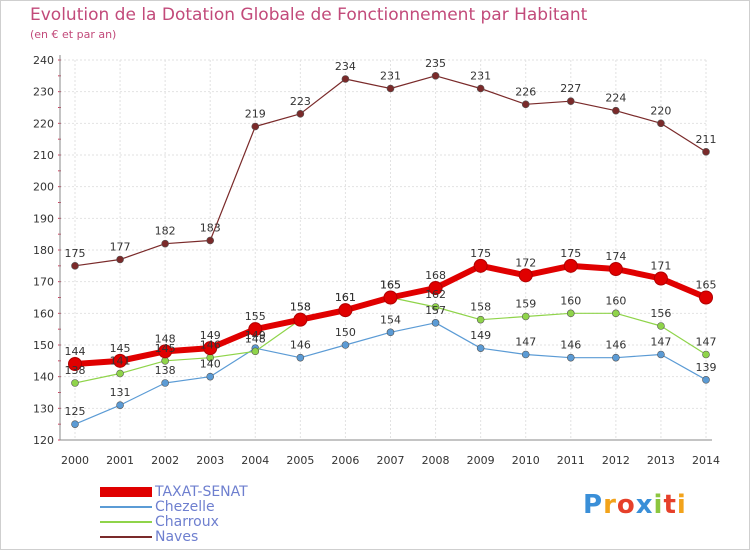 The width and height of the screenshot is (750, 550). What do you see at coordinates (43, 408) in the screenshot?
I see `y-tick-label: 130` at bounding box center [43, 408].